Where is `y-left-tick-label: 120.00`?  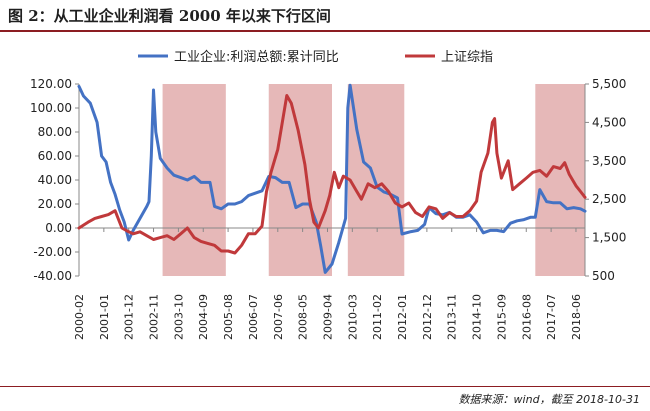
y-left-tick-label: 120.00 is located at coordinates (51, 84).